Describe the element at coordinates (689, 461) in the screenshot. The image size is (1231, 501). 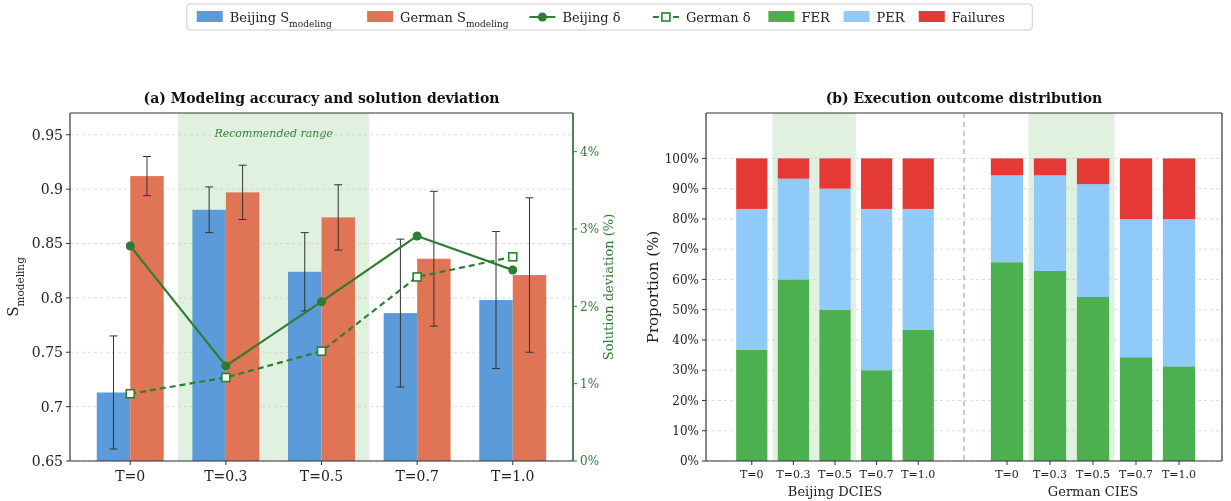
I see `y-tick-label: 0%` at that location.